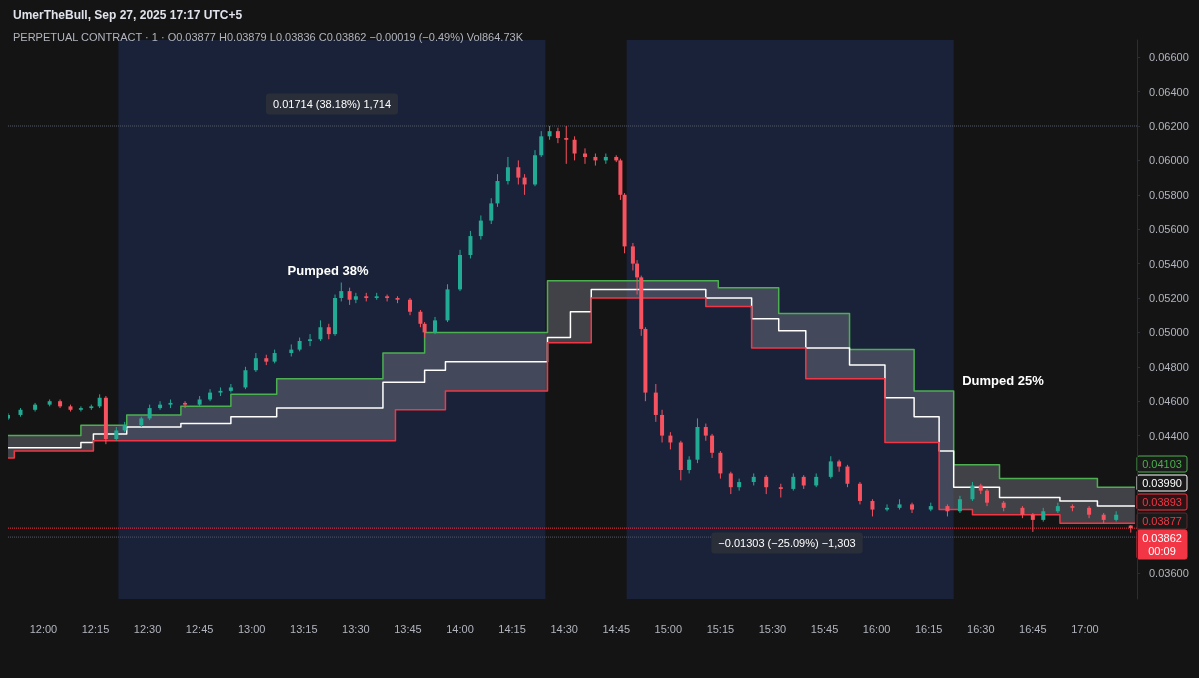 The width and height of the screenshot is (1199, 678). Describe the element at coordinates (128, 15) in the screenshot. I see `chart-title: UmerTheBull, Sep 27, 2025 17:17 UTC+5` at that location.